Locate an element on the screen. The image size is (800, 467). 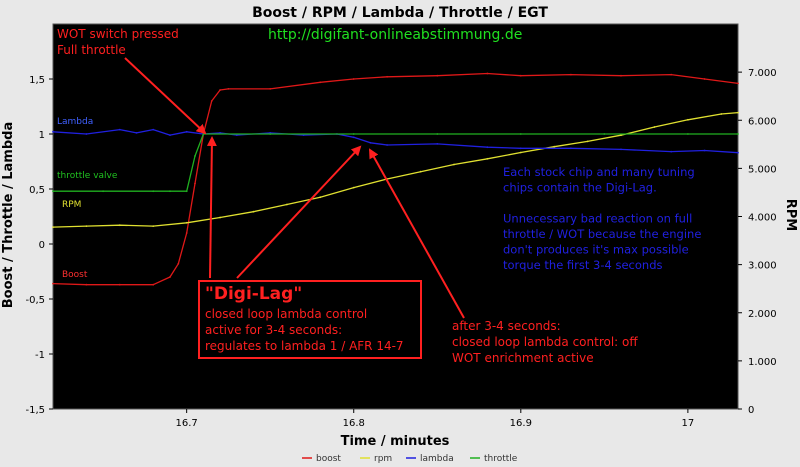
info-annotation-line: Unnecessary bad reaction on full is located at coordinates (597, 219).